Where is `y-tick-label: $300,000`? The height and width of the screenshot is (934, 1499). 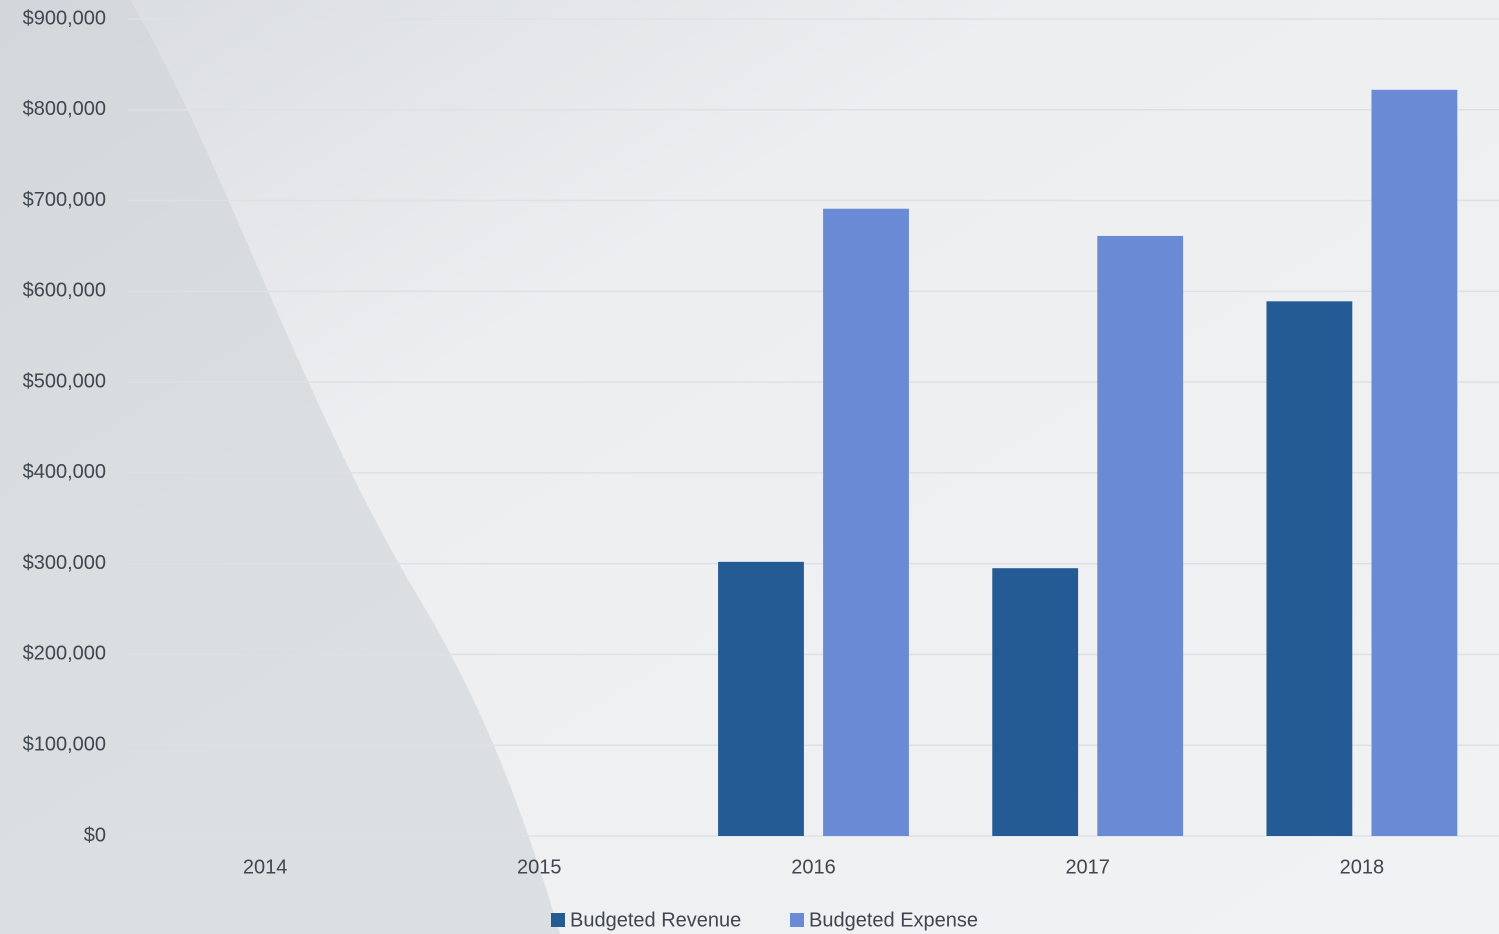 y-tick-label: $300,000 is located at coordinates (64, 563).